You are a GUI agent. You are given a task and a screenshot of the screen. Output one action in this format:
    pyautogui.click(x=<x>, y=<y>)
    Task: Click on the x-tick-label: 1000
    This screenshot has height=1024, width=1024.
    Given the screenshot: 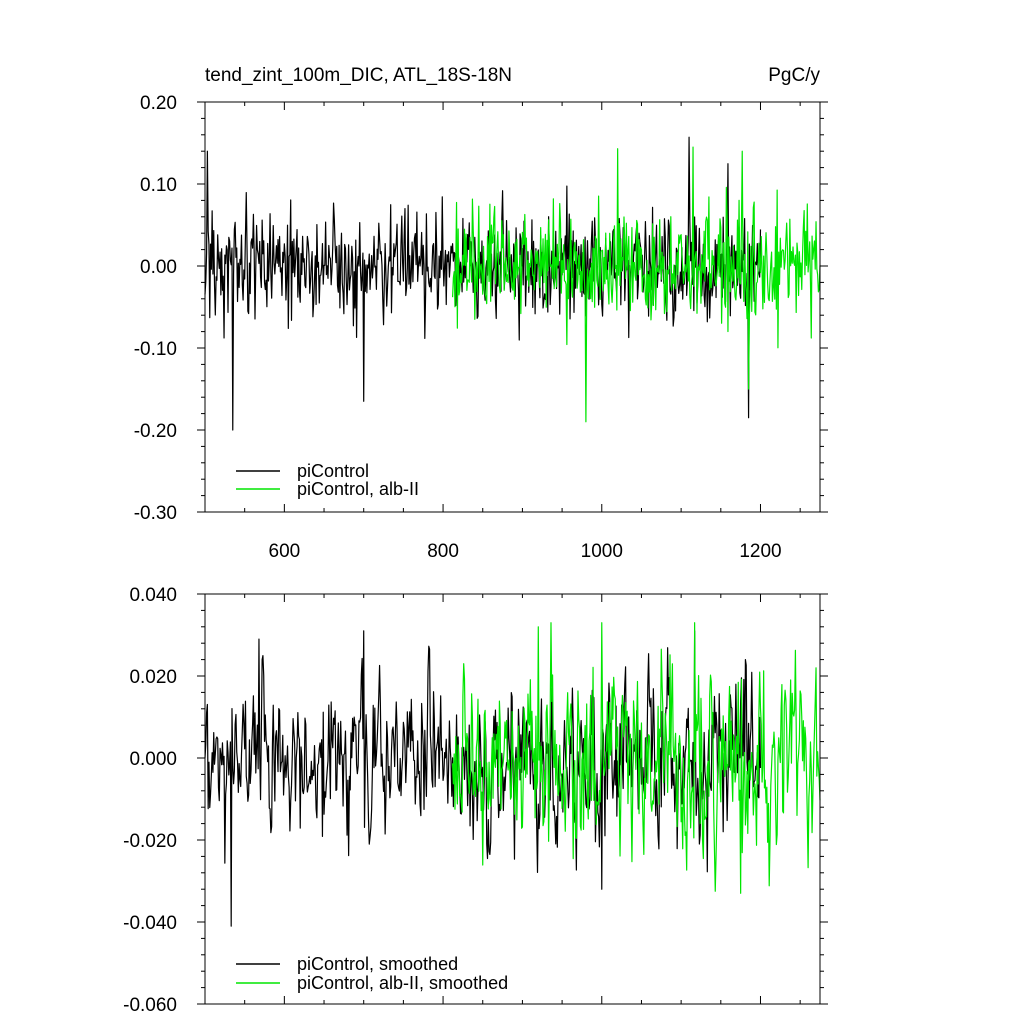 What is the action you would take?
    pyautogui.click(x=602, y=551)
    